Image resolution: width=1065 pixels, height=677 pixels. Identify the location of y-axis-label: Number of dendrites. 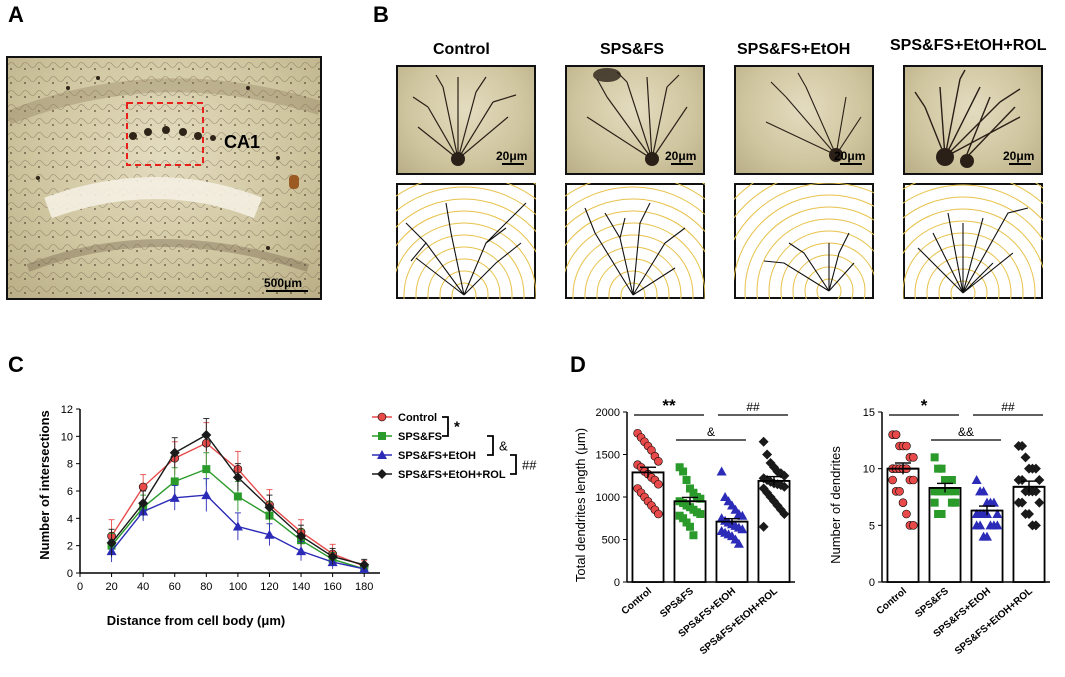
(835, 505).